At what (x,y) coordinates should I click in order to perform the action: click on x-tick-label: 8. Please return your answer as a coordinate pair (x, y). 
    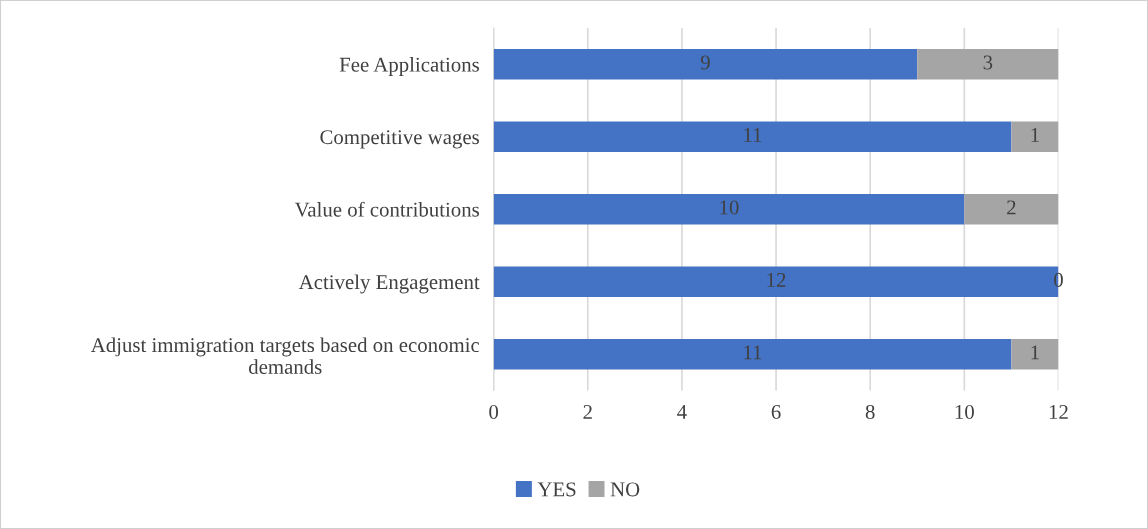
    Looking at the image, I should click on (870, 411).